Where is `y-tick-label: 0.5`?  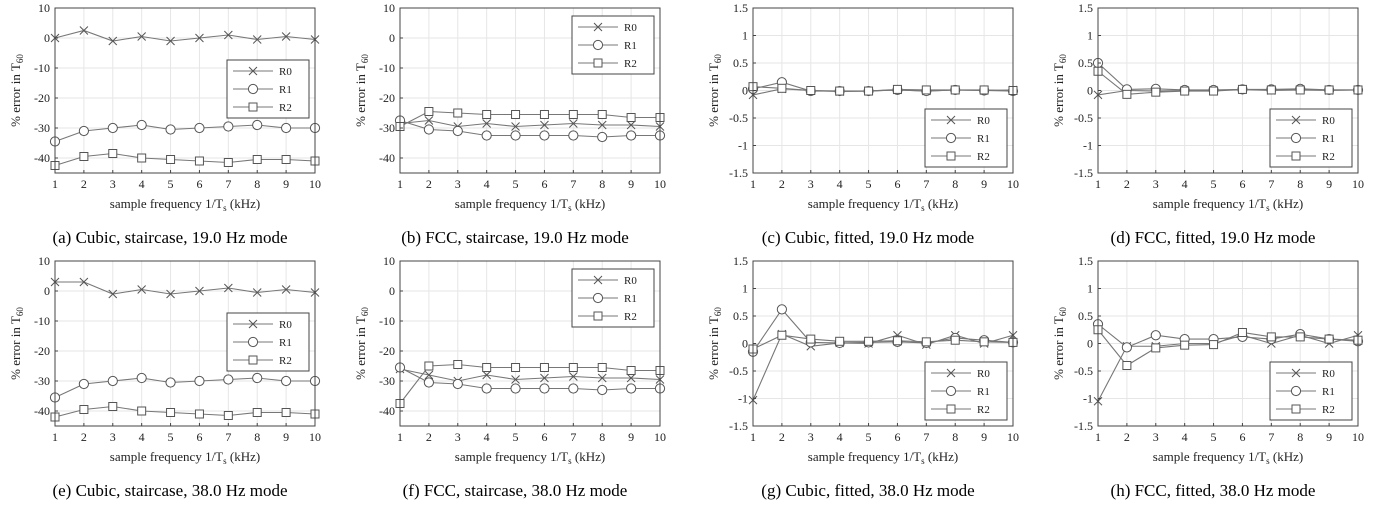 y-tick-label: 0.5 is located at coordinates (1085, 63).